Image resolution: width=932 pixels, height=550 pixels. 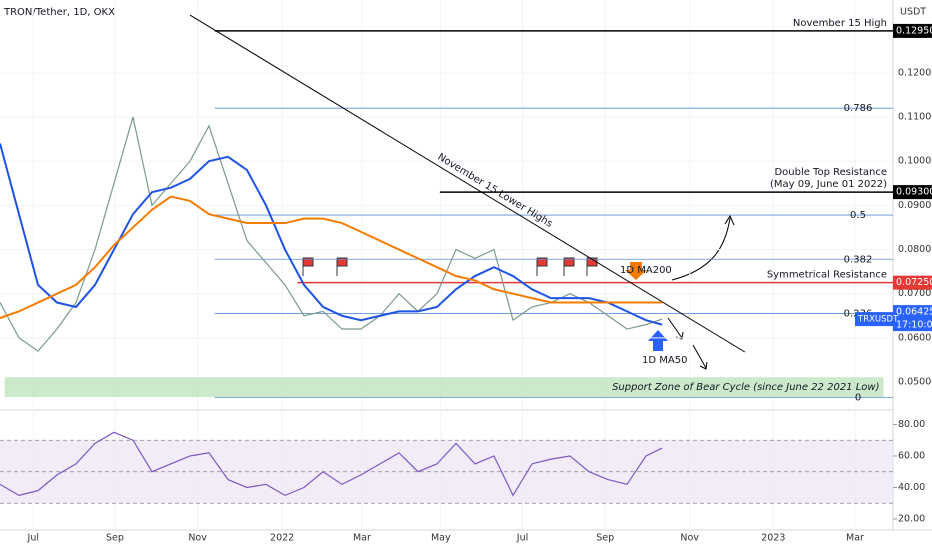 What do you see at coordinates (840, 23) in the screenshot?
I see `level-label: November 15 High` at bounding box center [840, 23].